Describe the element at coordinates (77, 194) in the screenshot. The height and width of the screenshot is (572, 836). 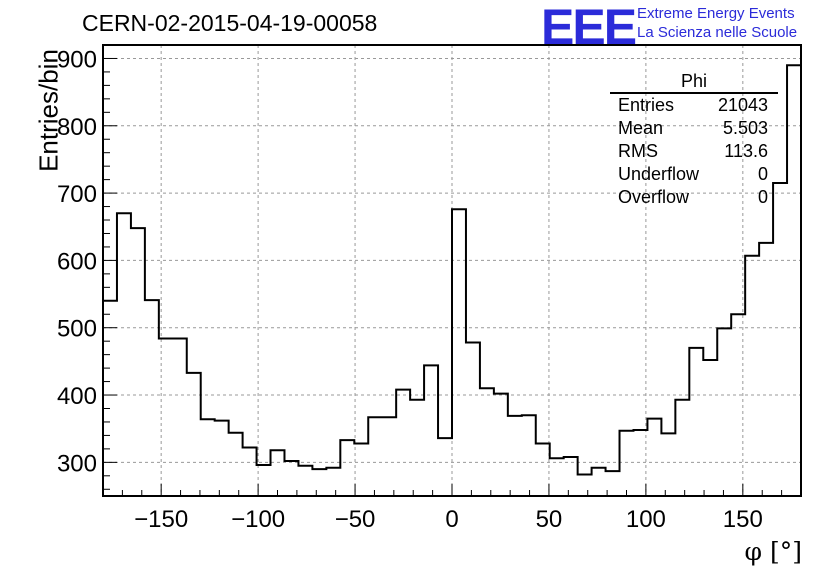
I see `y-tick-label: 700` at that location.